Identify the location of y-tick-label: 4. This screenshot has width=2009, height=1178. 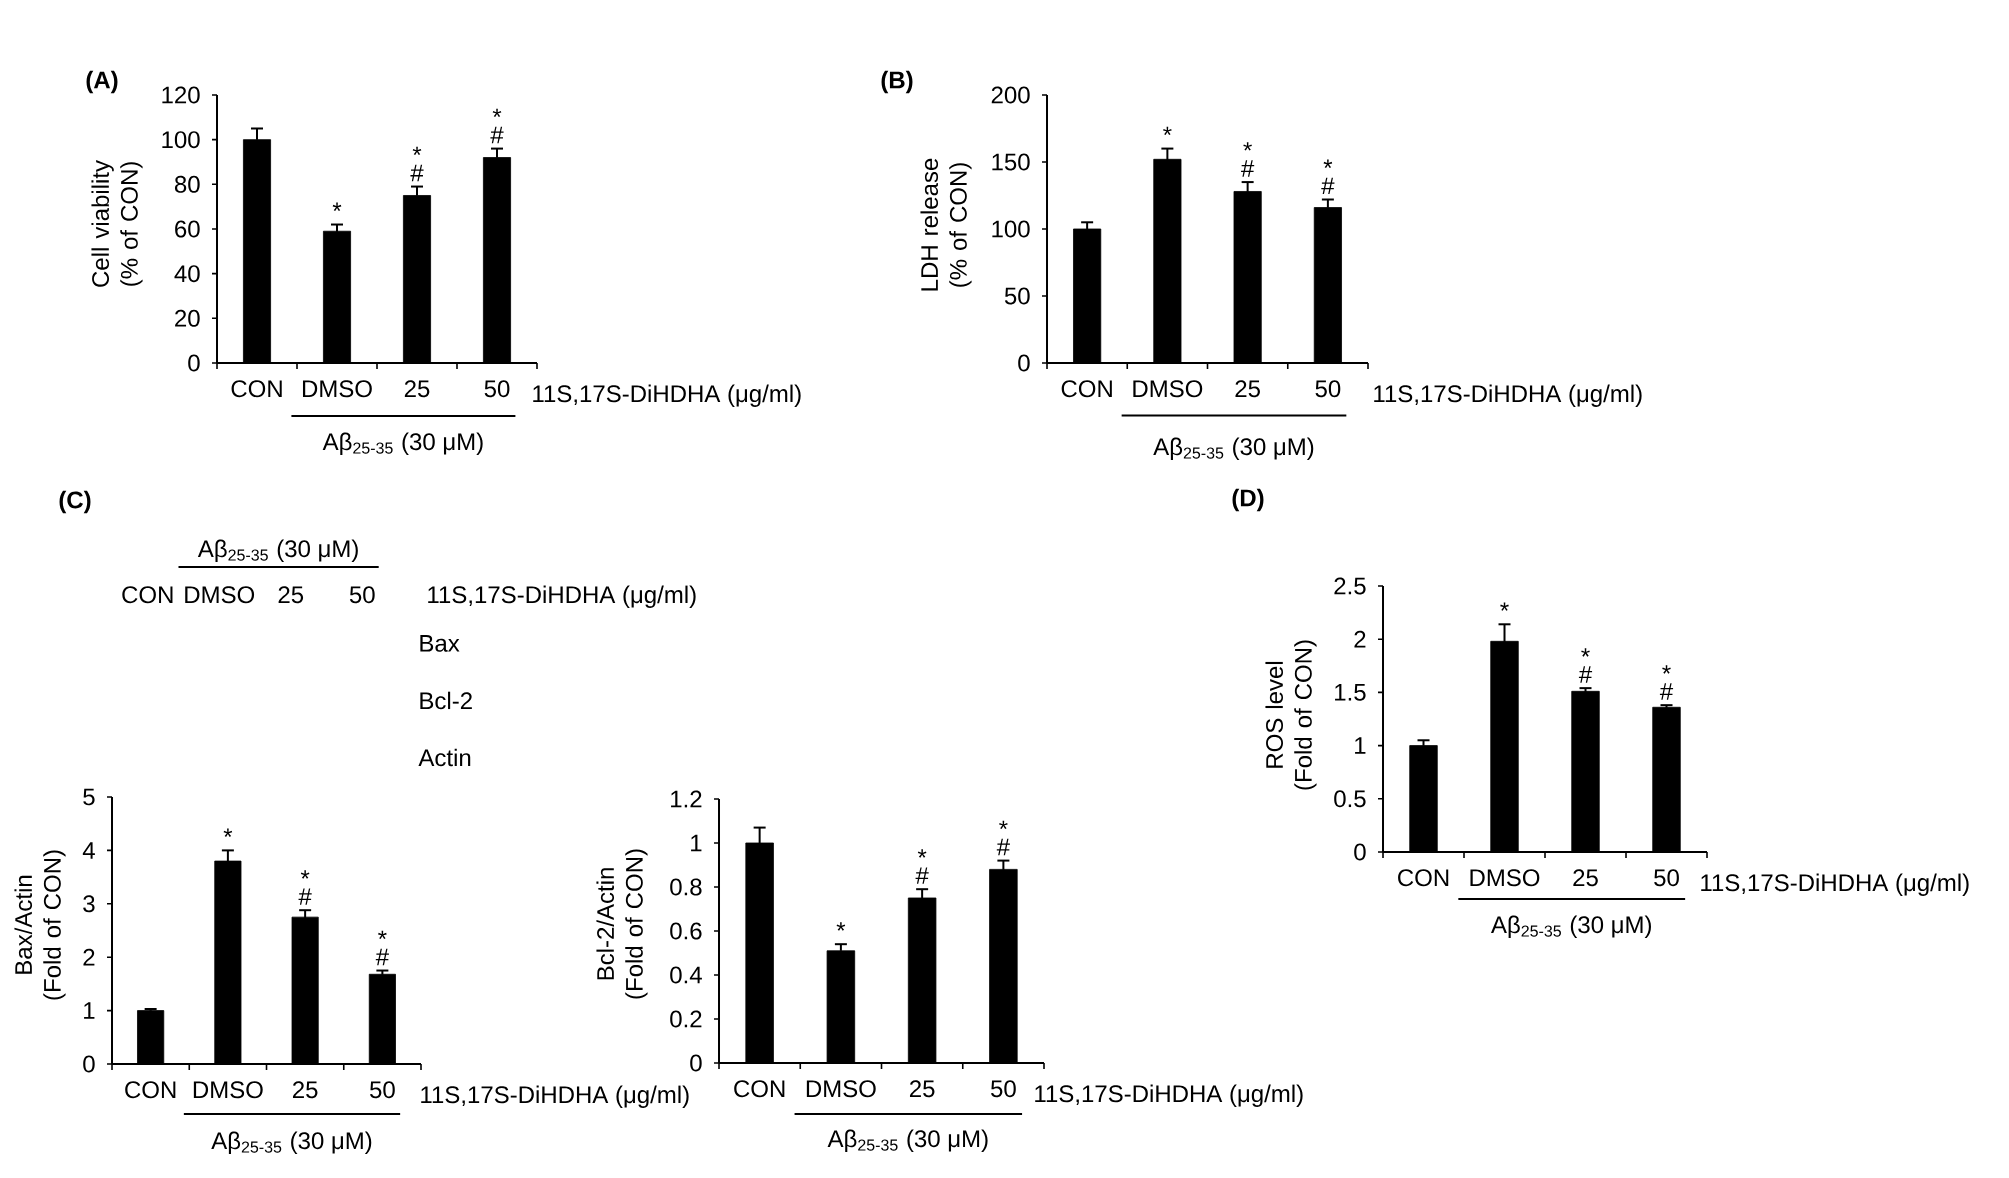
(88, 850).